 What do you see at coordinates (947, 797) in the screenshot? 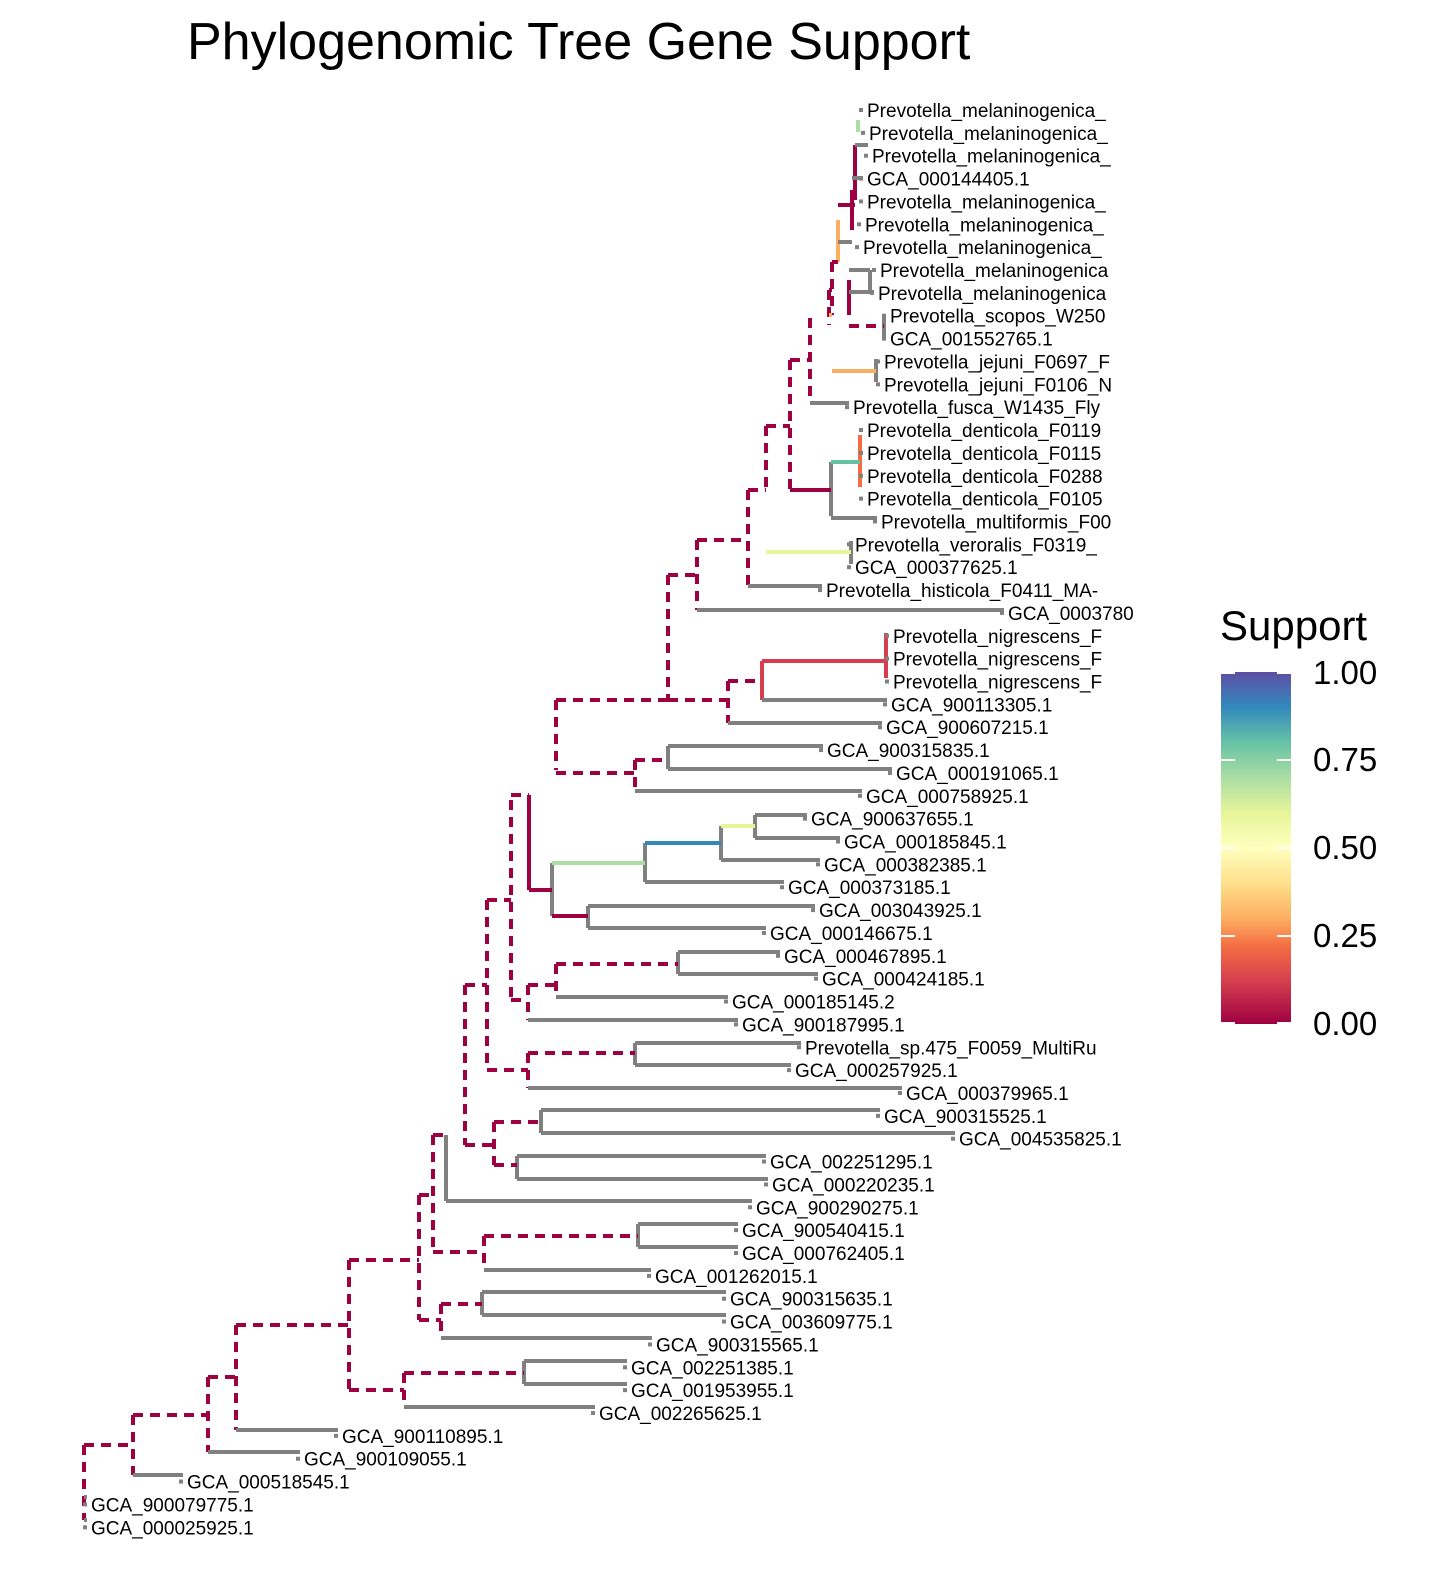
I see `tip-label: GCA_000758925.1` at bounding box center [947, 797].